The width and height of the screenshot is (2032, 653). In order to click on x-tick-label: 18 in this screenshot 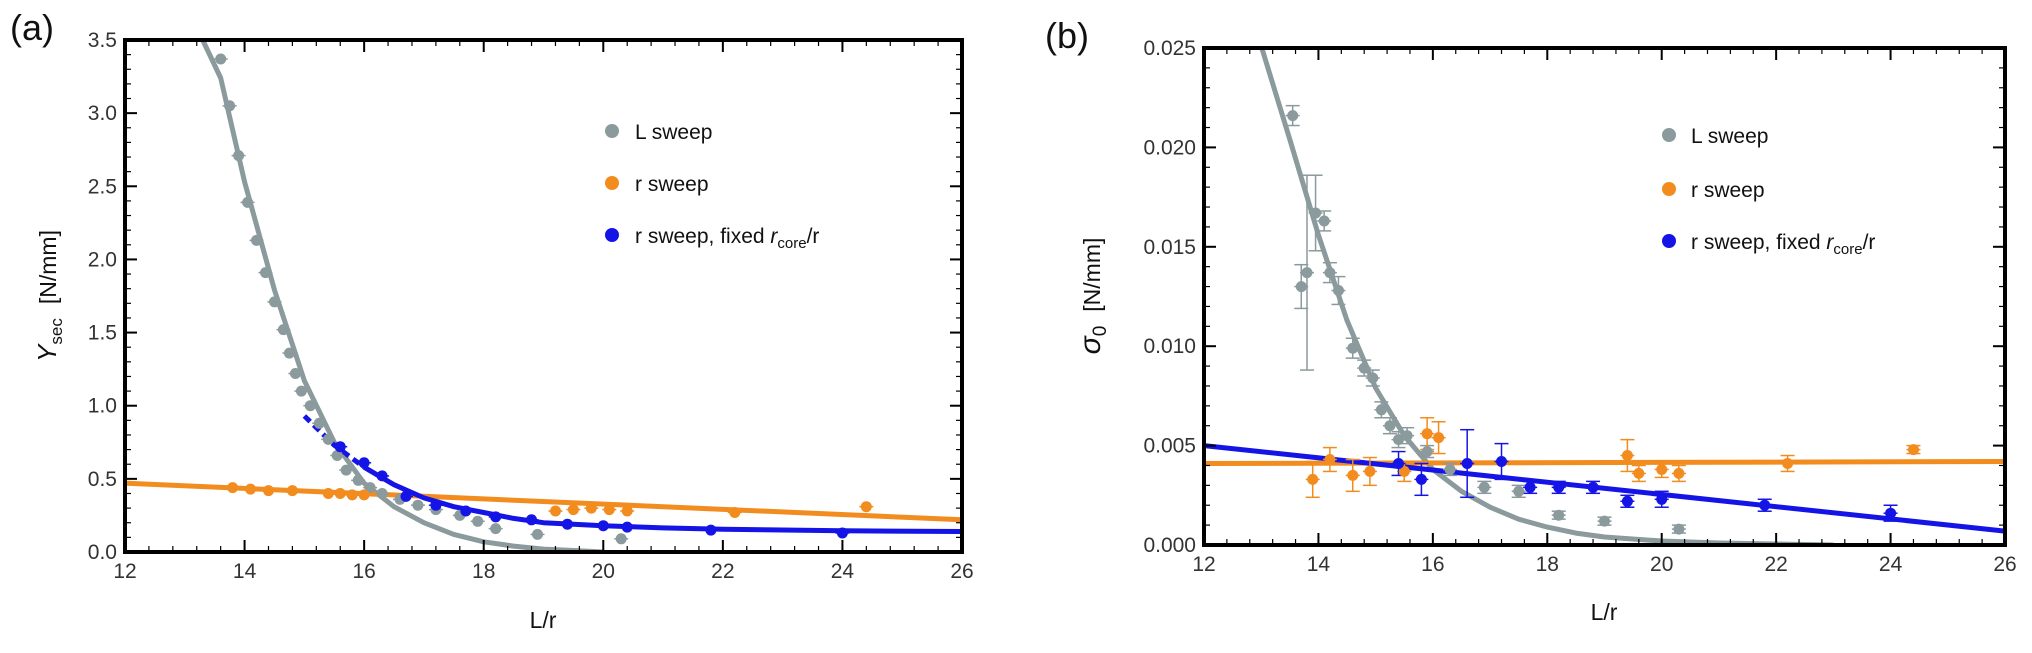, I will do `click(1547, 564)`.